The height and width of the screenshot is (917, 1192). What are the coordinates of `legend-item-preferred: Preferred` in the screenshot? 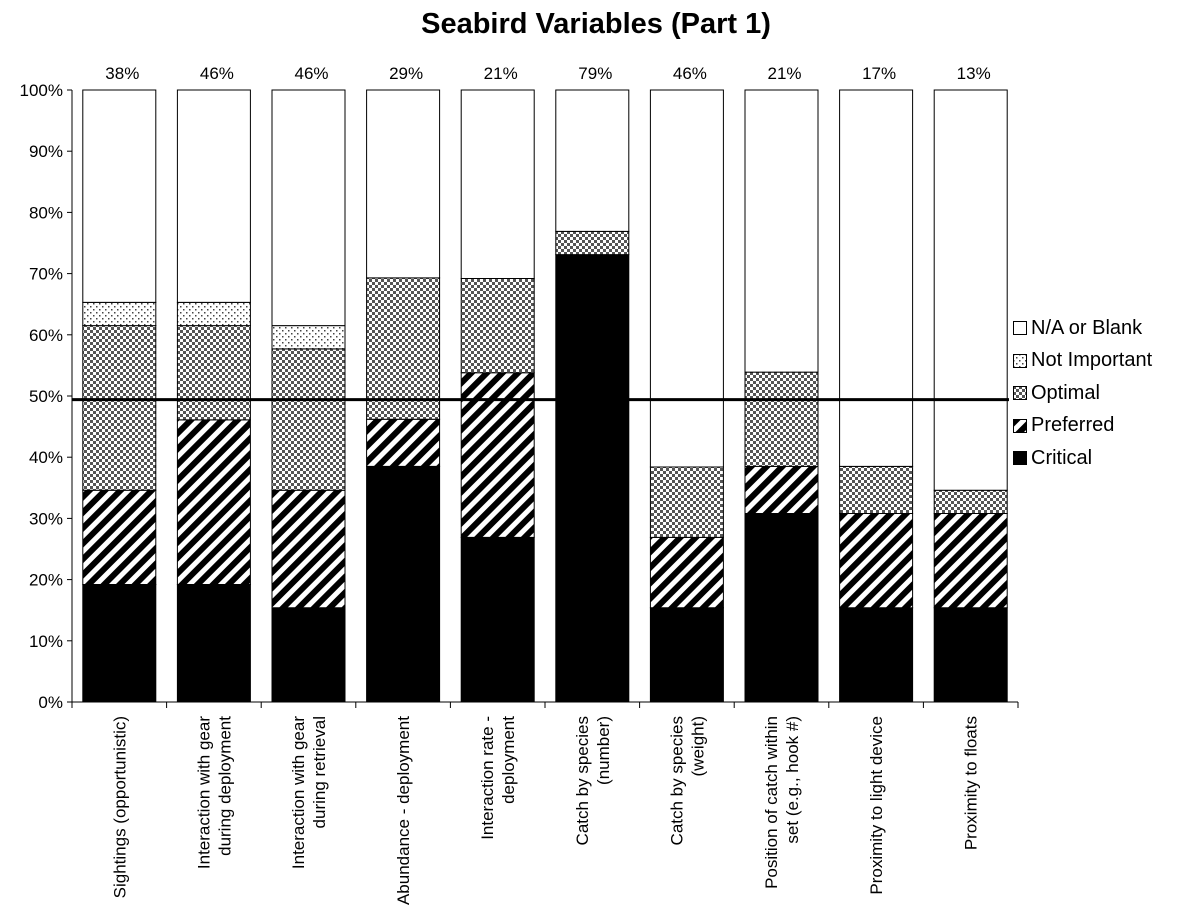 It's located at (1082, 426).